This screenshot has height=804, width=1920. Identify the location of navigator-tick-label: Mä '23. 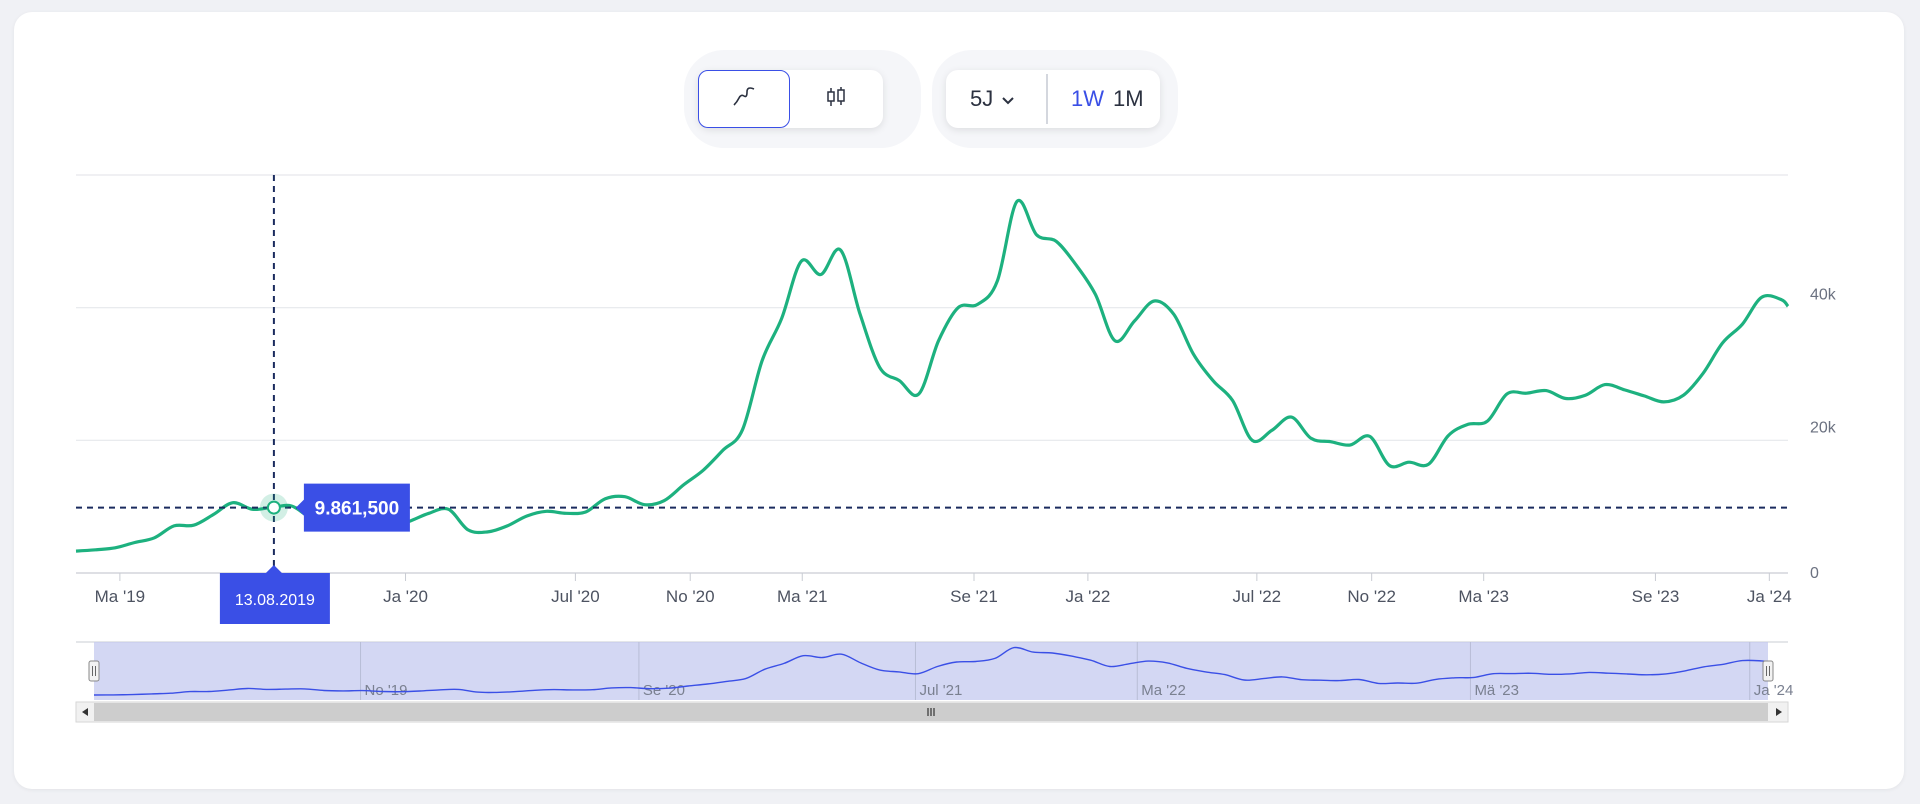
(1496, 690).